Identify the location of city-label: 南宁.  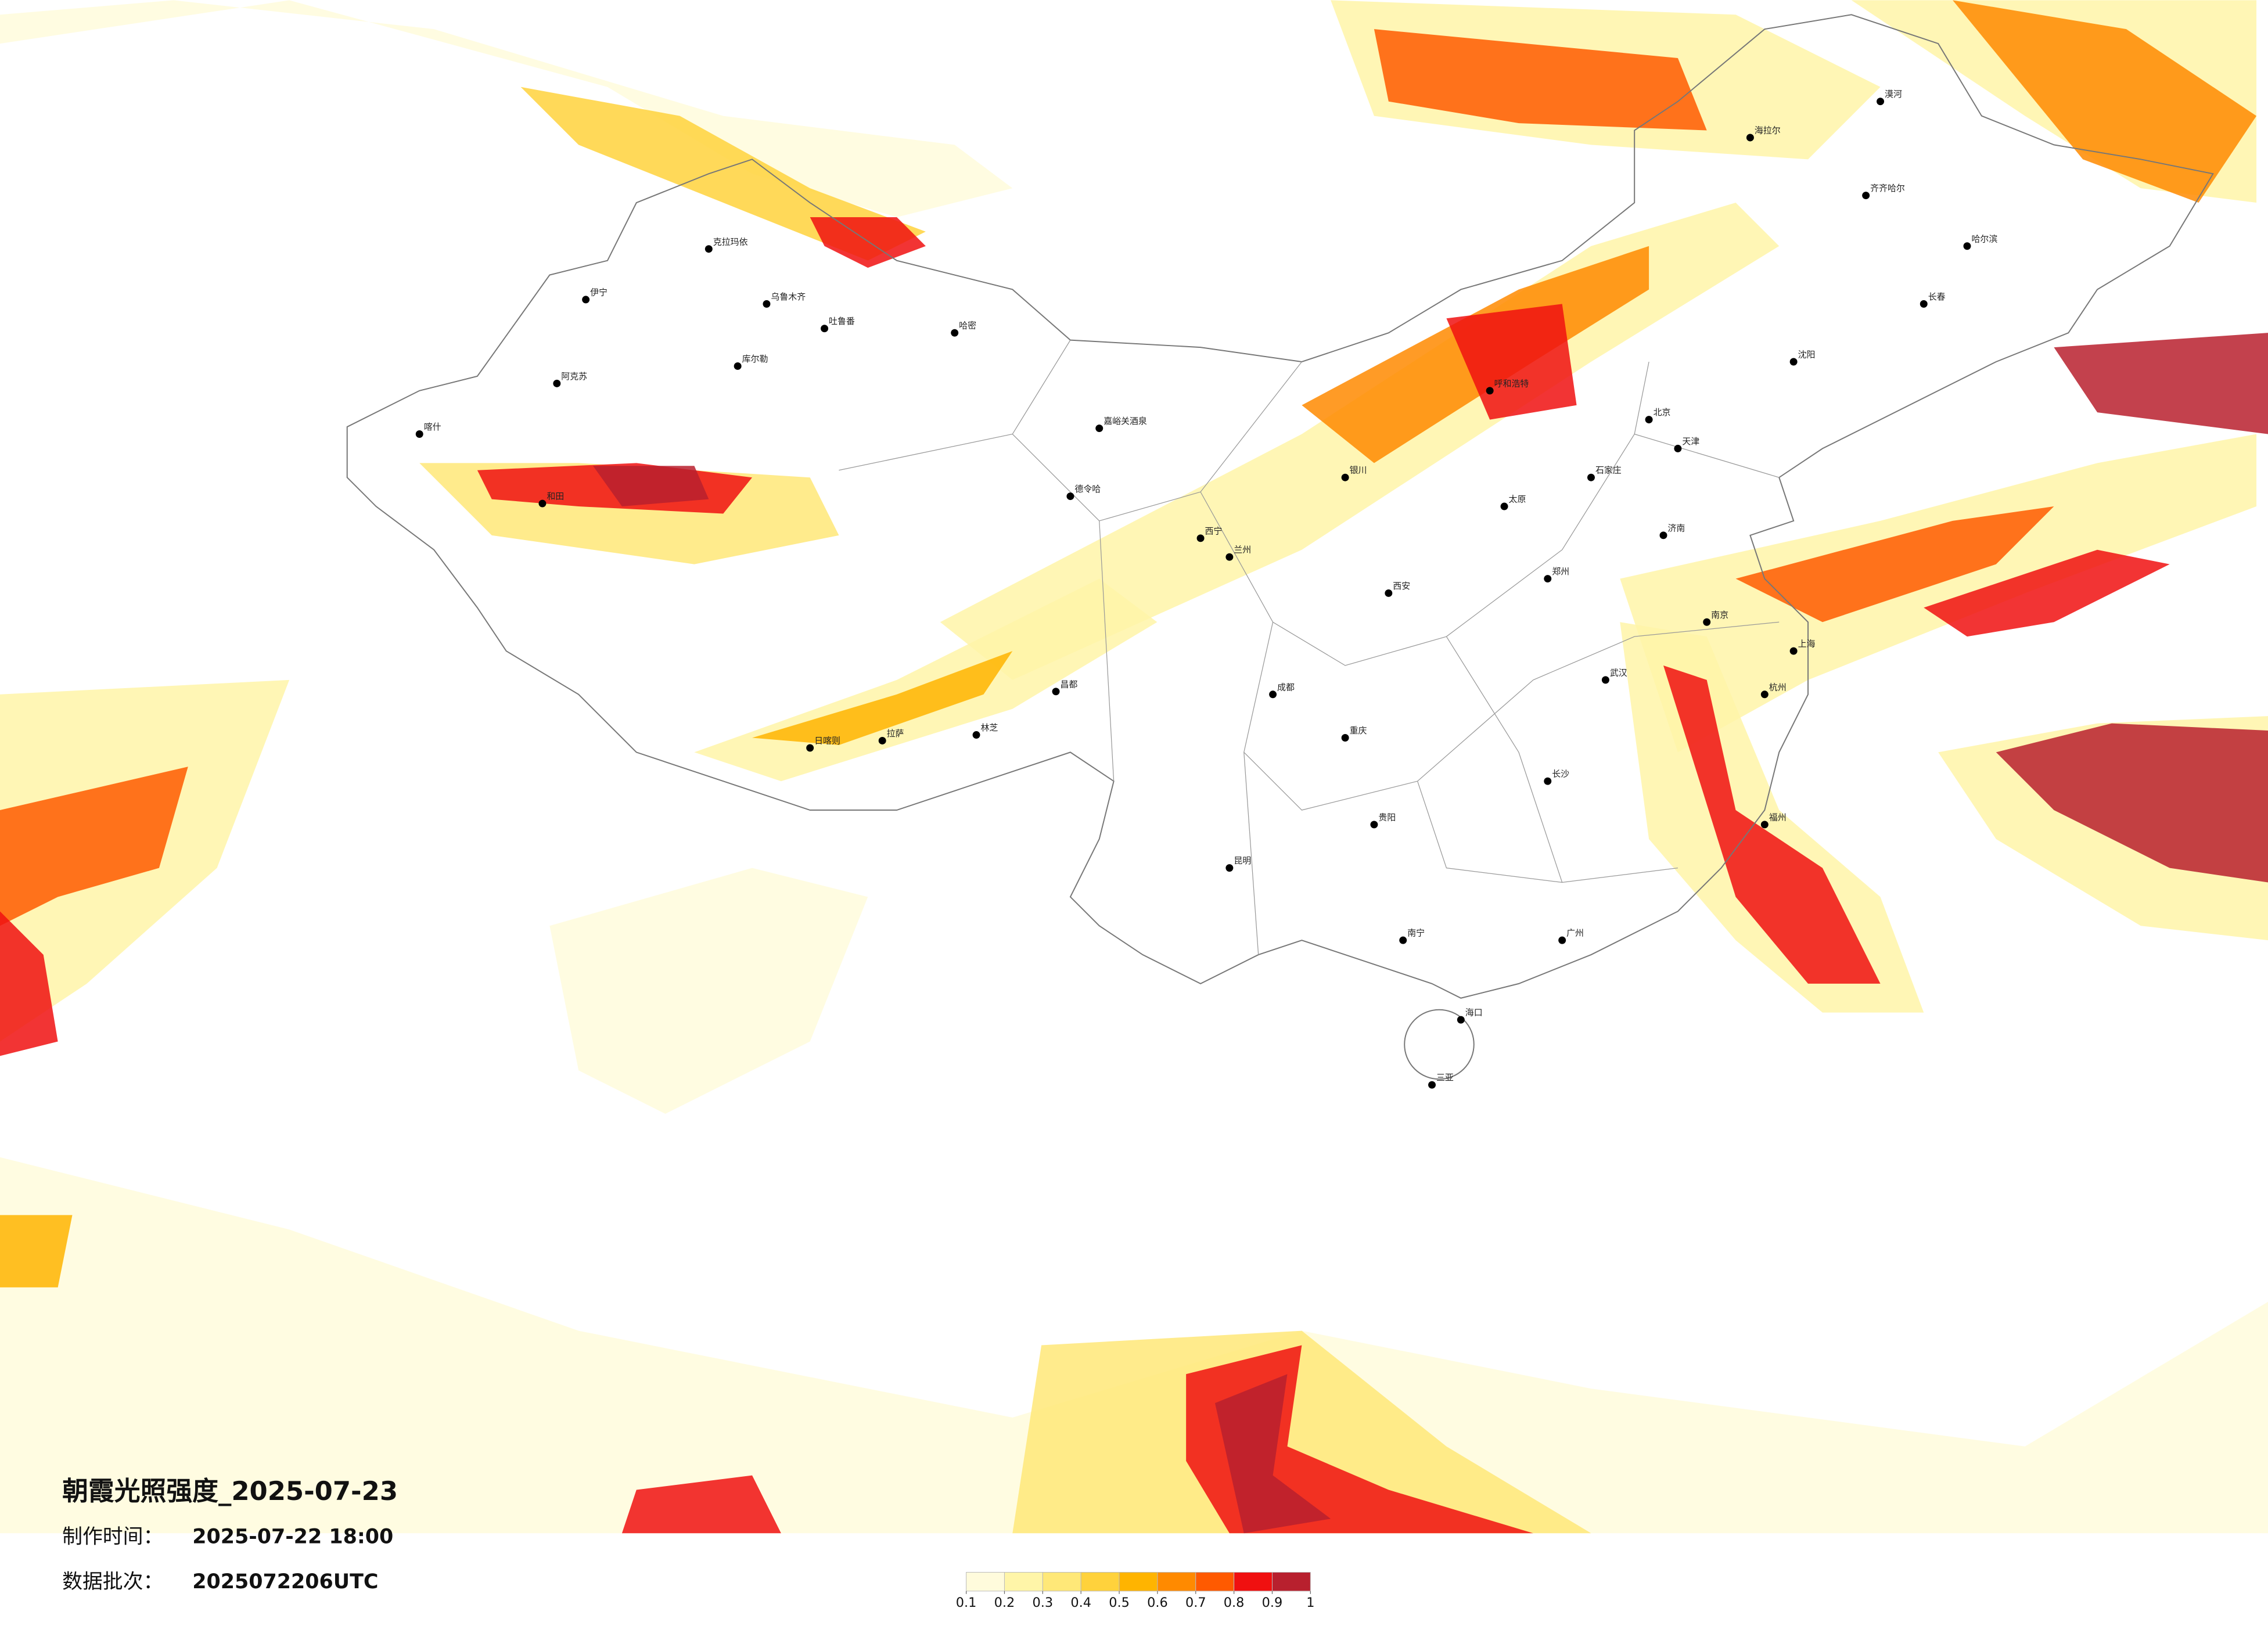
(1416, 933).